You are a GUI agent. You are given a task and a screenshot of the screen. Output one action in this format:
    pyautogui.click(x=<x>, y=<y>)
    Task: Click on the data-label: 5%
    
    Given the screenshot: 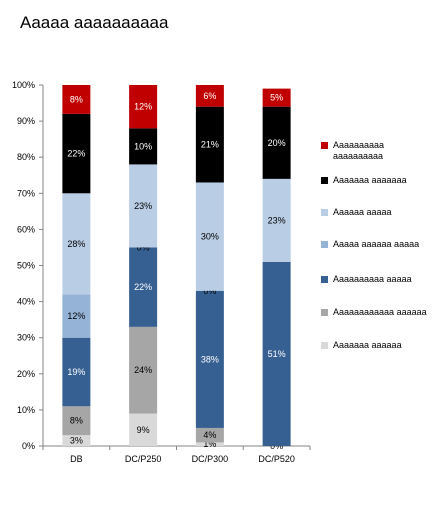 What is the action you would take?
    pyautogui.click(x=276, y=98)
    